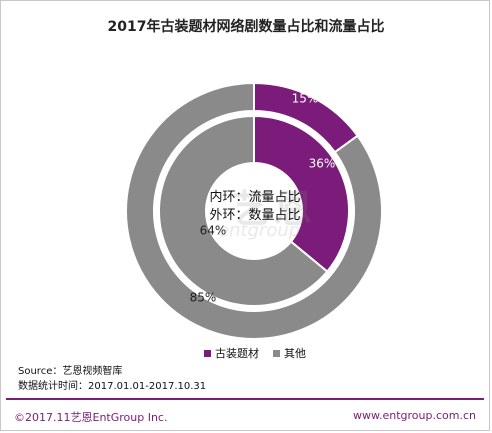 This screenshot has height=433, width=492. I want to click on footer-website: www.entgroup.com.cn, so click(414, 415).